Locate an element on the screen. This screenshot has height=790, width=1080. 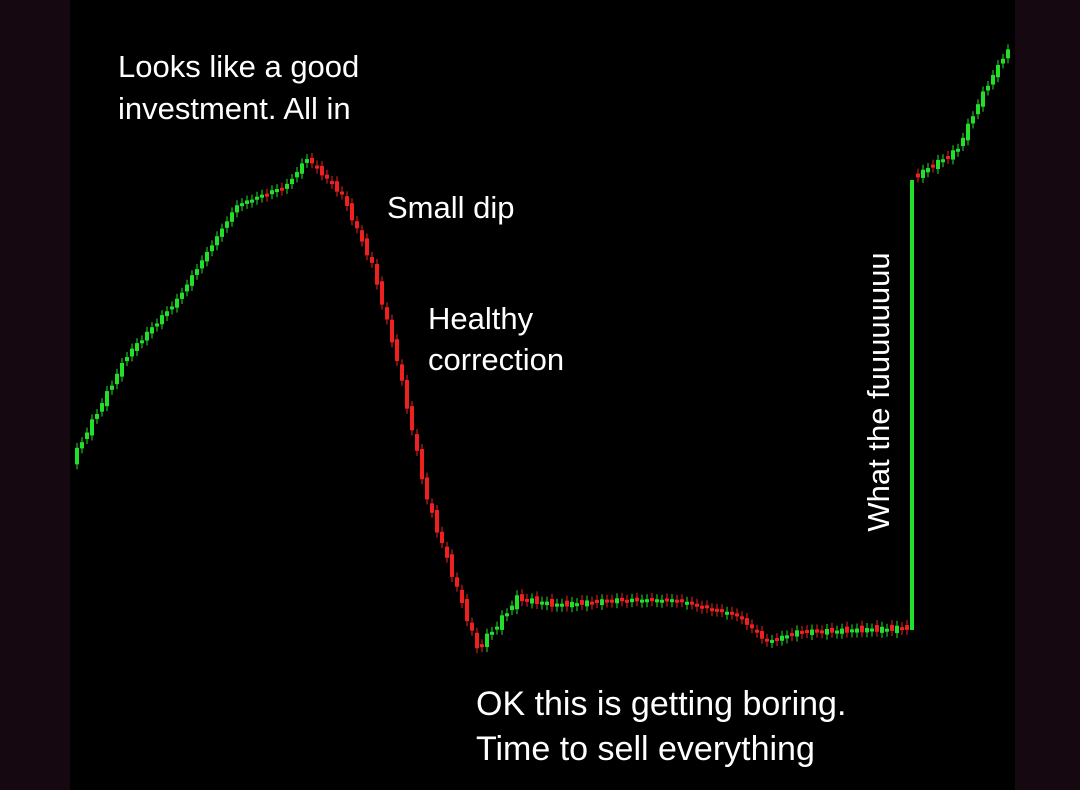
annotation: Small dip is located at coordinates (451, 207).